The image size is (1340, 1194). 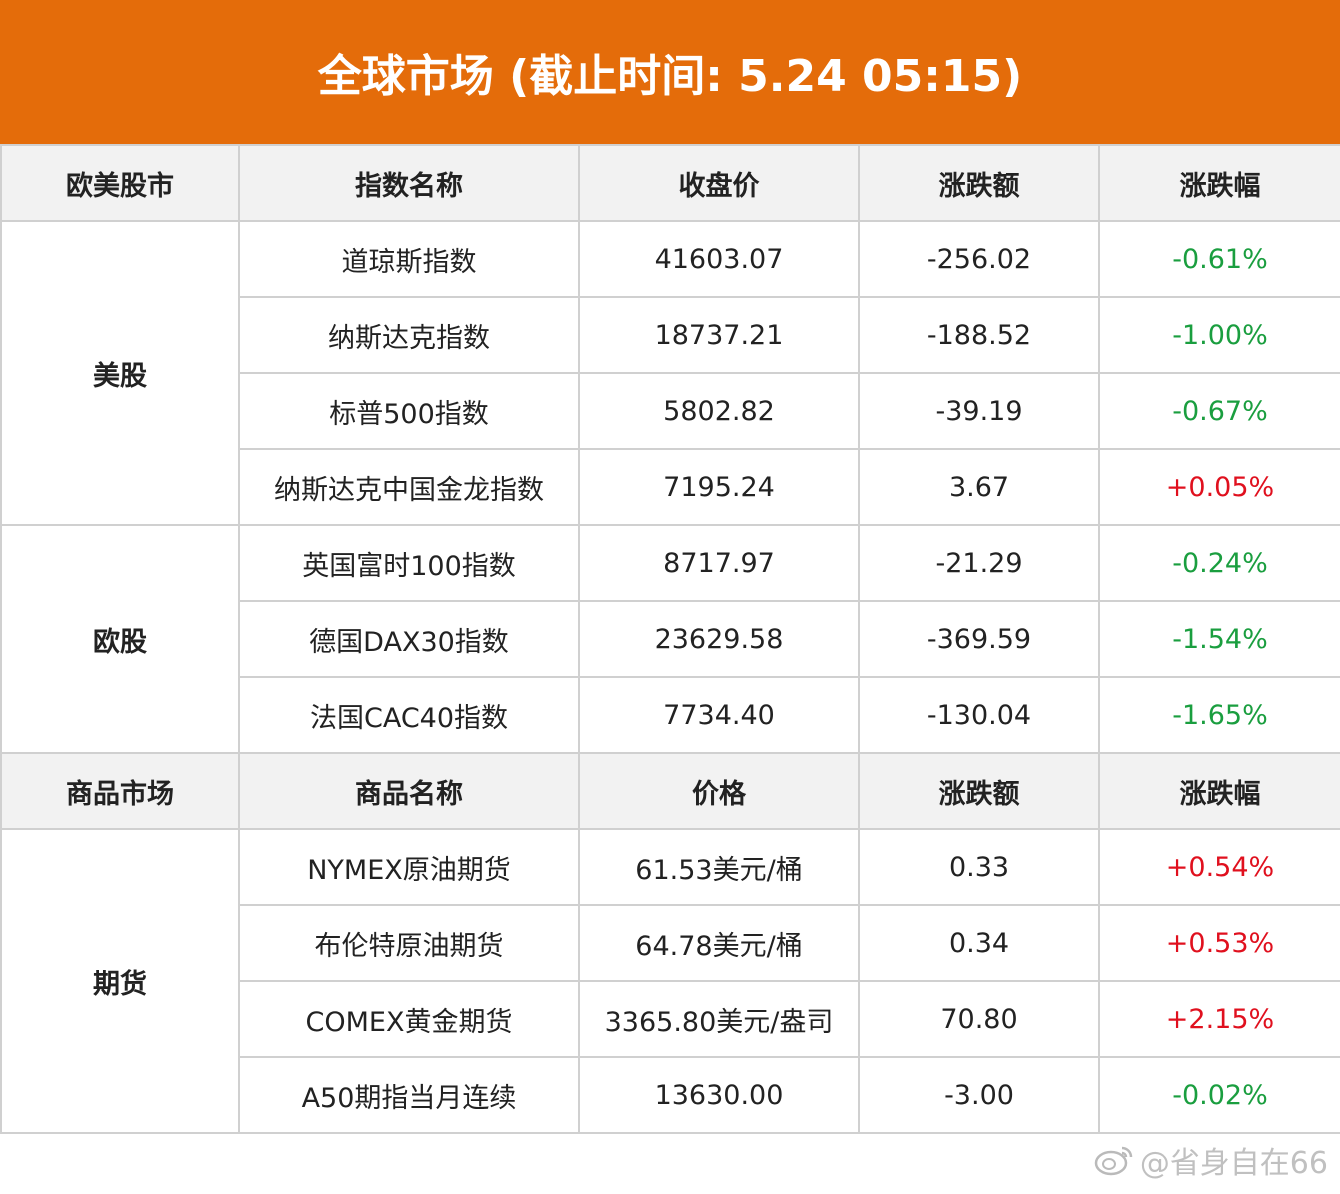 What do you see at coordinates (409, 791) in the screenshot?
I see `header-cell: 商品名称` at bounding box center [409, 791].